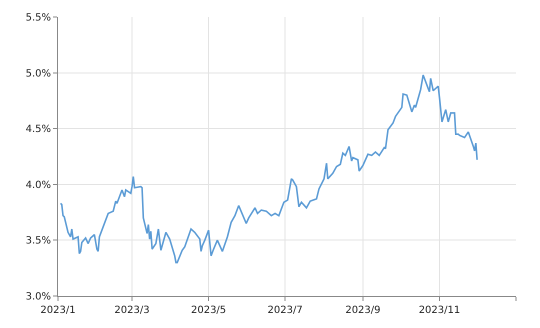  I want to click on y-tick-label: 4.5%, so click(38, 130).